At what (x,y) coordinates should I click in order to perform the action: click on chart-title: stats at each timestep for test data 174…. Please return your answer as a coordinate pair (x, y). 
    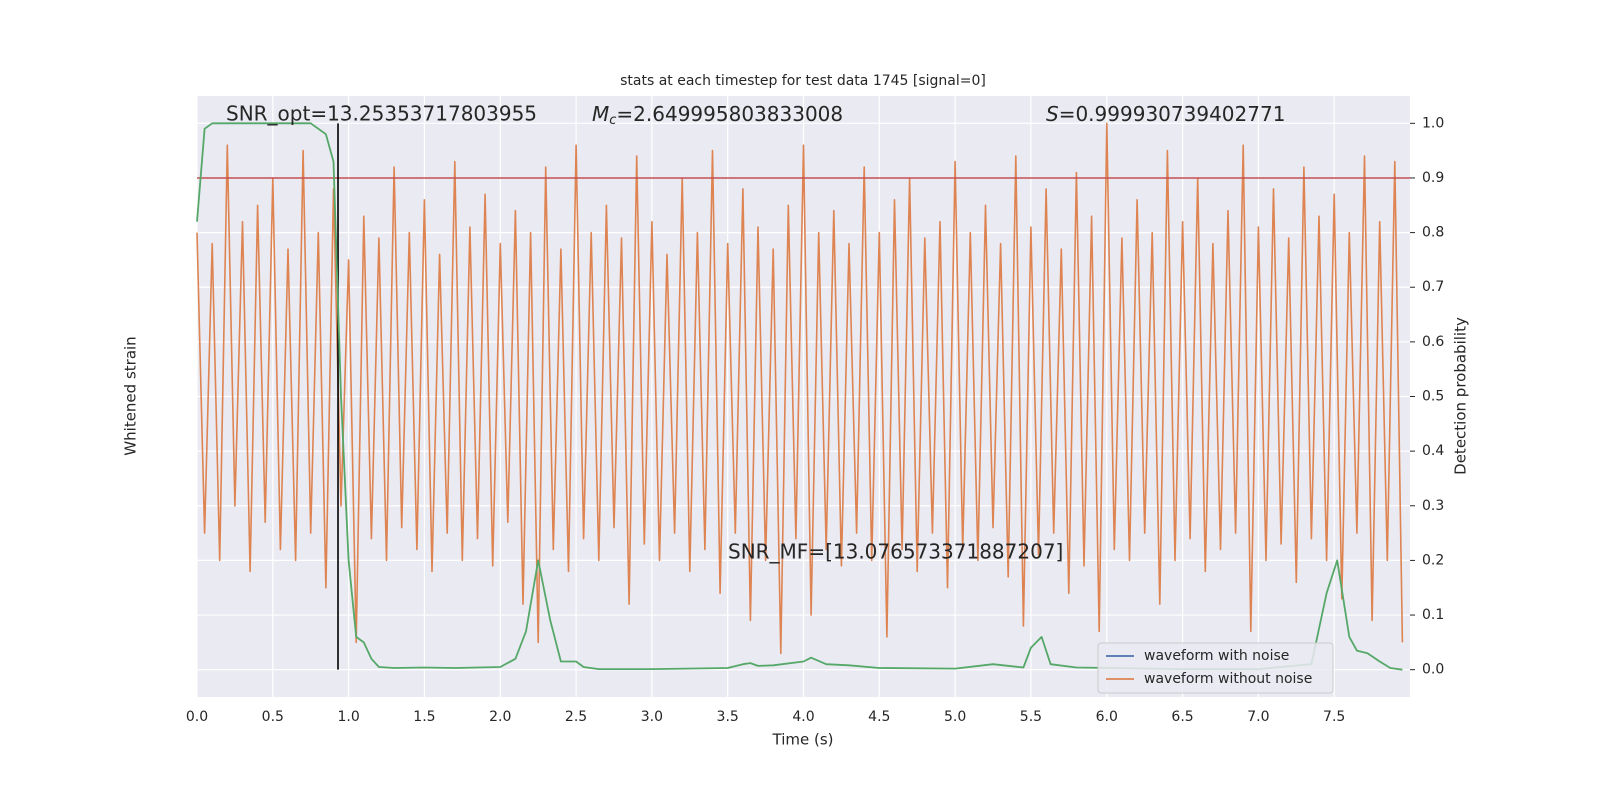
    Looking at the image, I should click on (803, 81).